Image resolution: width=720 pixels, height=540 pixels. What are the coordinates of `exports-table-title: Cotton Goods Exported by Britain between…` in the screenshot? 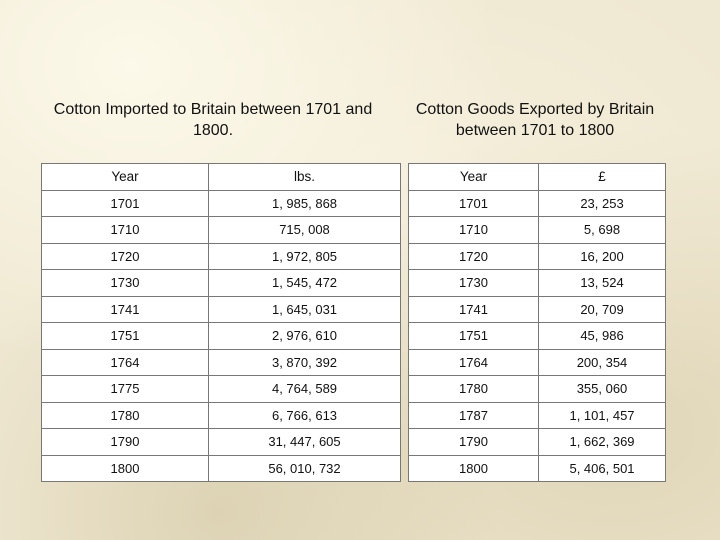 It's located at (535, 120).